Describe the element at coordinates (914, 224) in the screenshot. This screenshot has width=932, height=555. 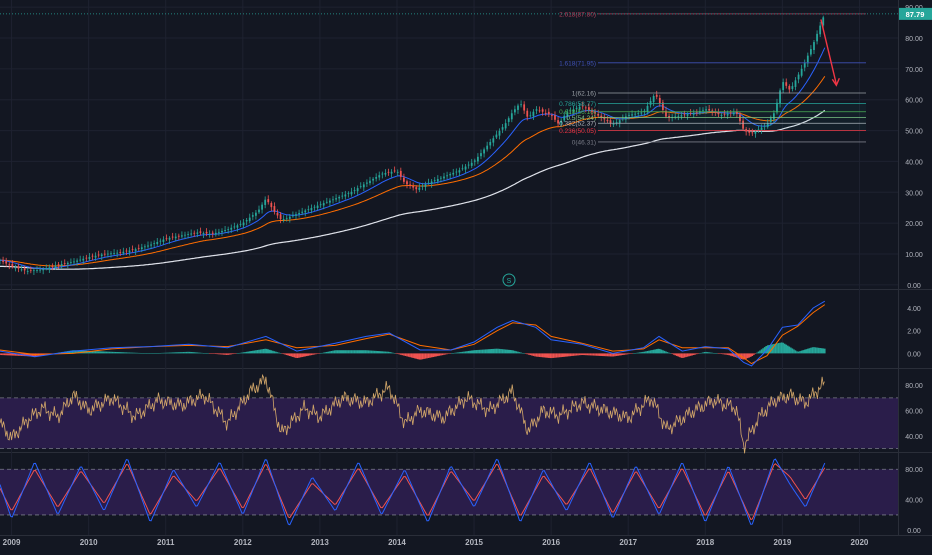
I see `y-tick-label: 20.00` at that location.